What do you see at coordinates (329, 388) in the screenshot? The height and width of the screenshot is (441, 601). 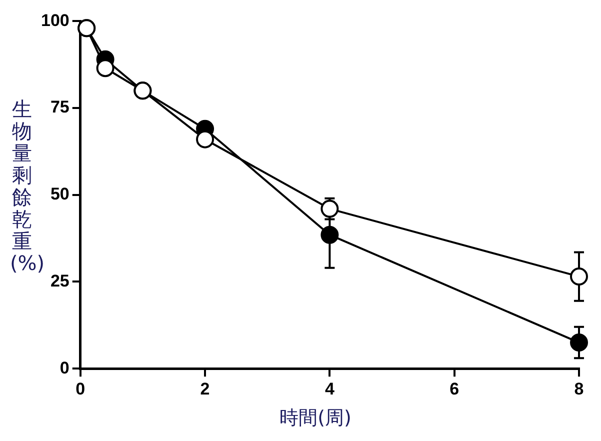 I see `x-tick-label: 4` at bounding box center [329, 388].